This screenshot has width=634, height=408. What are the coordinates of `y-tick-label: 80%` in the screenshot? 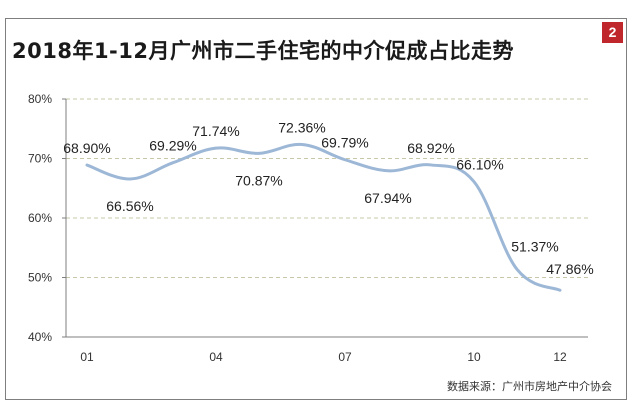 It's located at (40, 99).